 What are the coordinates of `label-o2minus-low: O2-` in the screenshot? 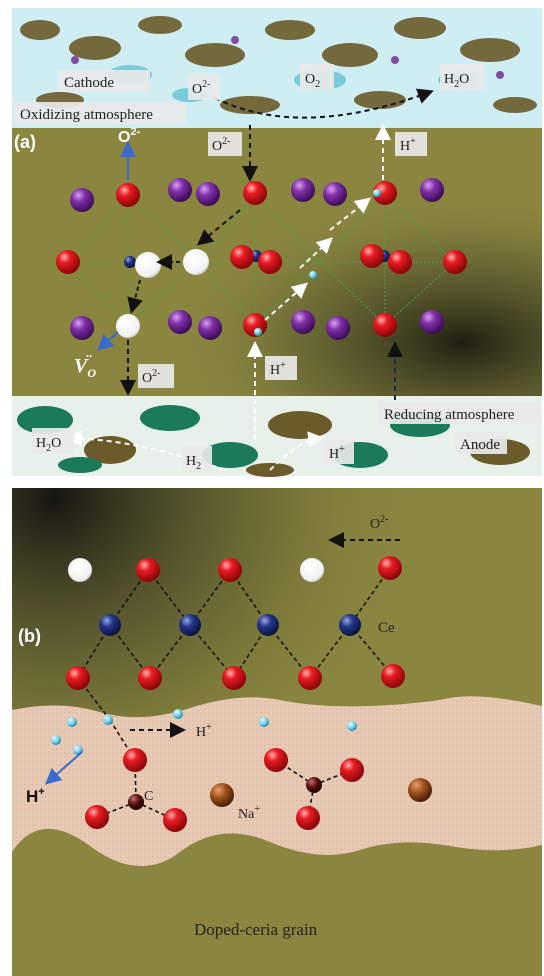 It's located at (151, 377).